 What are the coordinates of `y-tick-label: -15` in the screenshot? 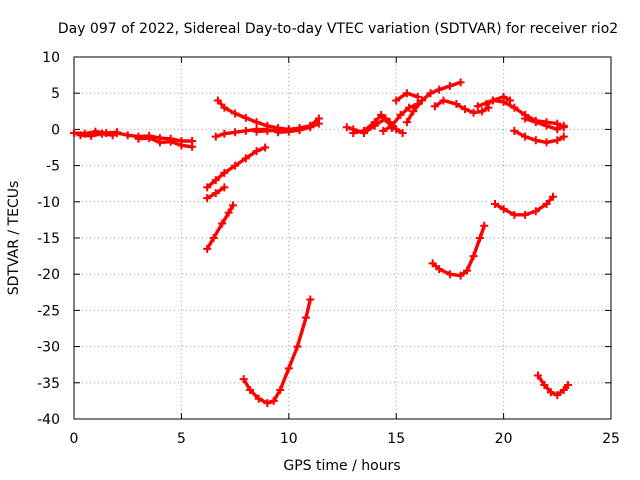 It's located at (48, 239).